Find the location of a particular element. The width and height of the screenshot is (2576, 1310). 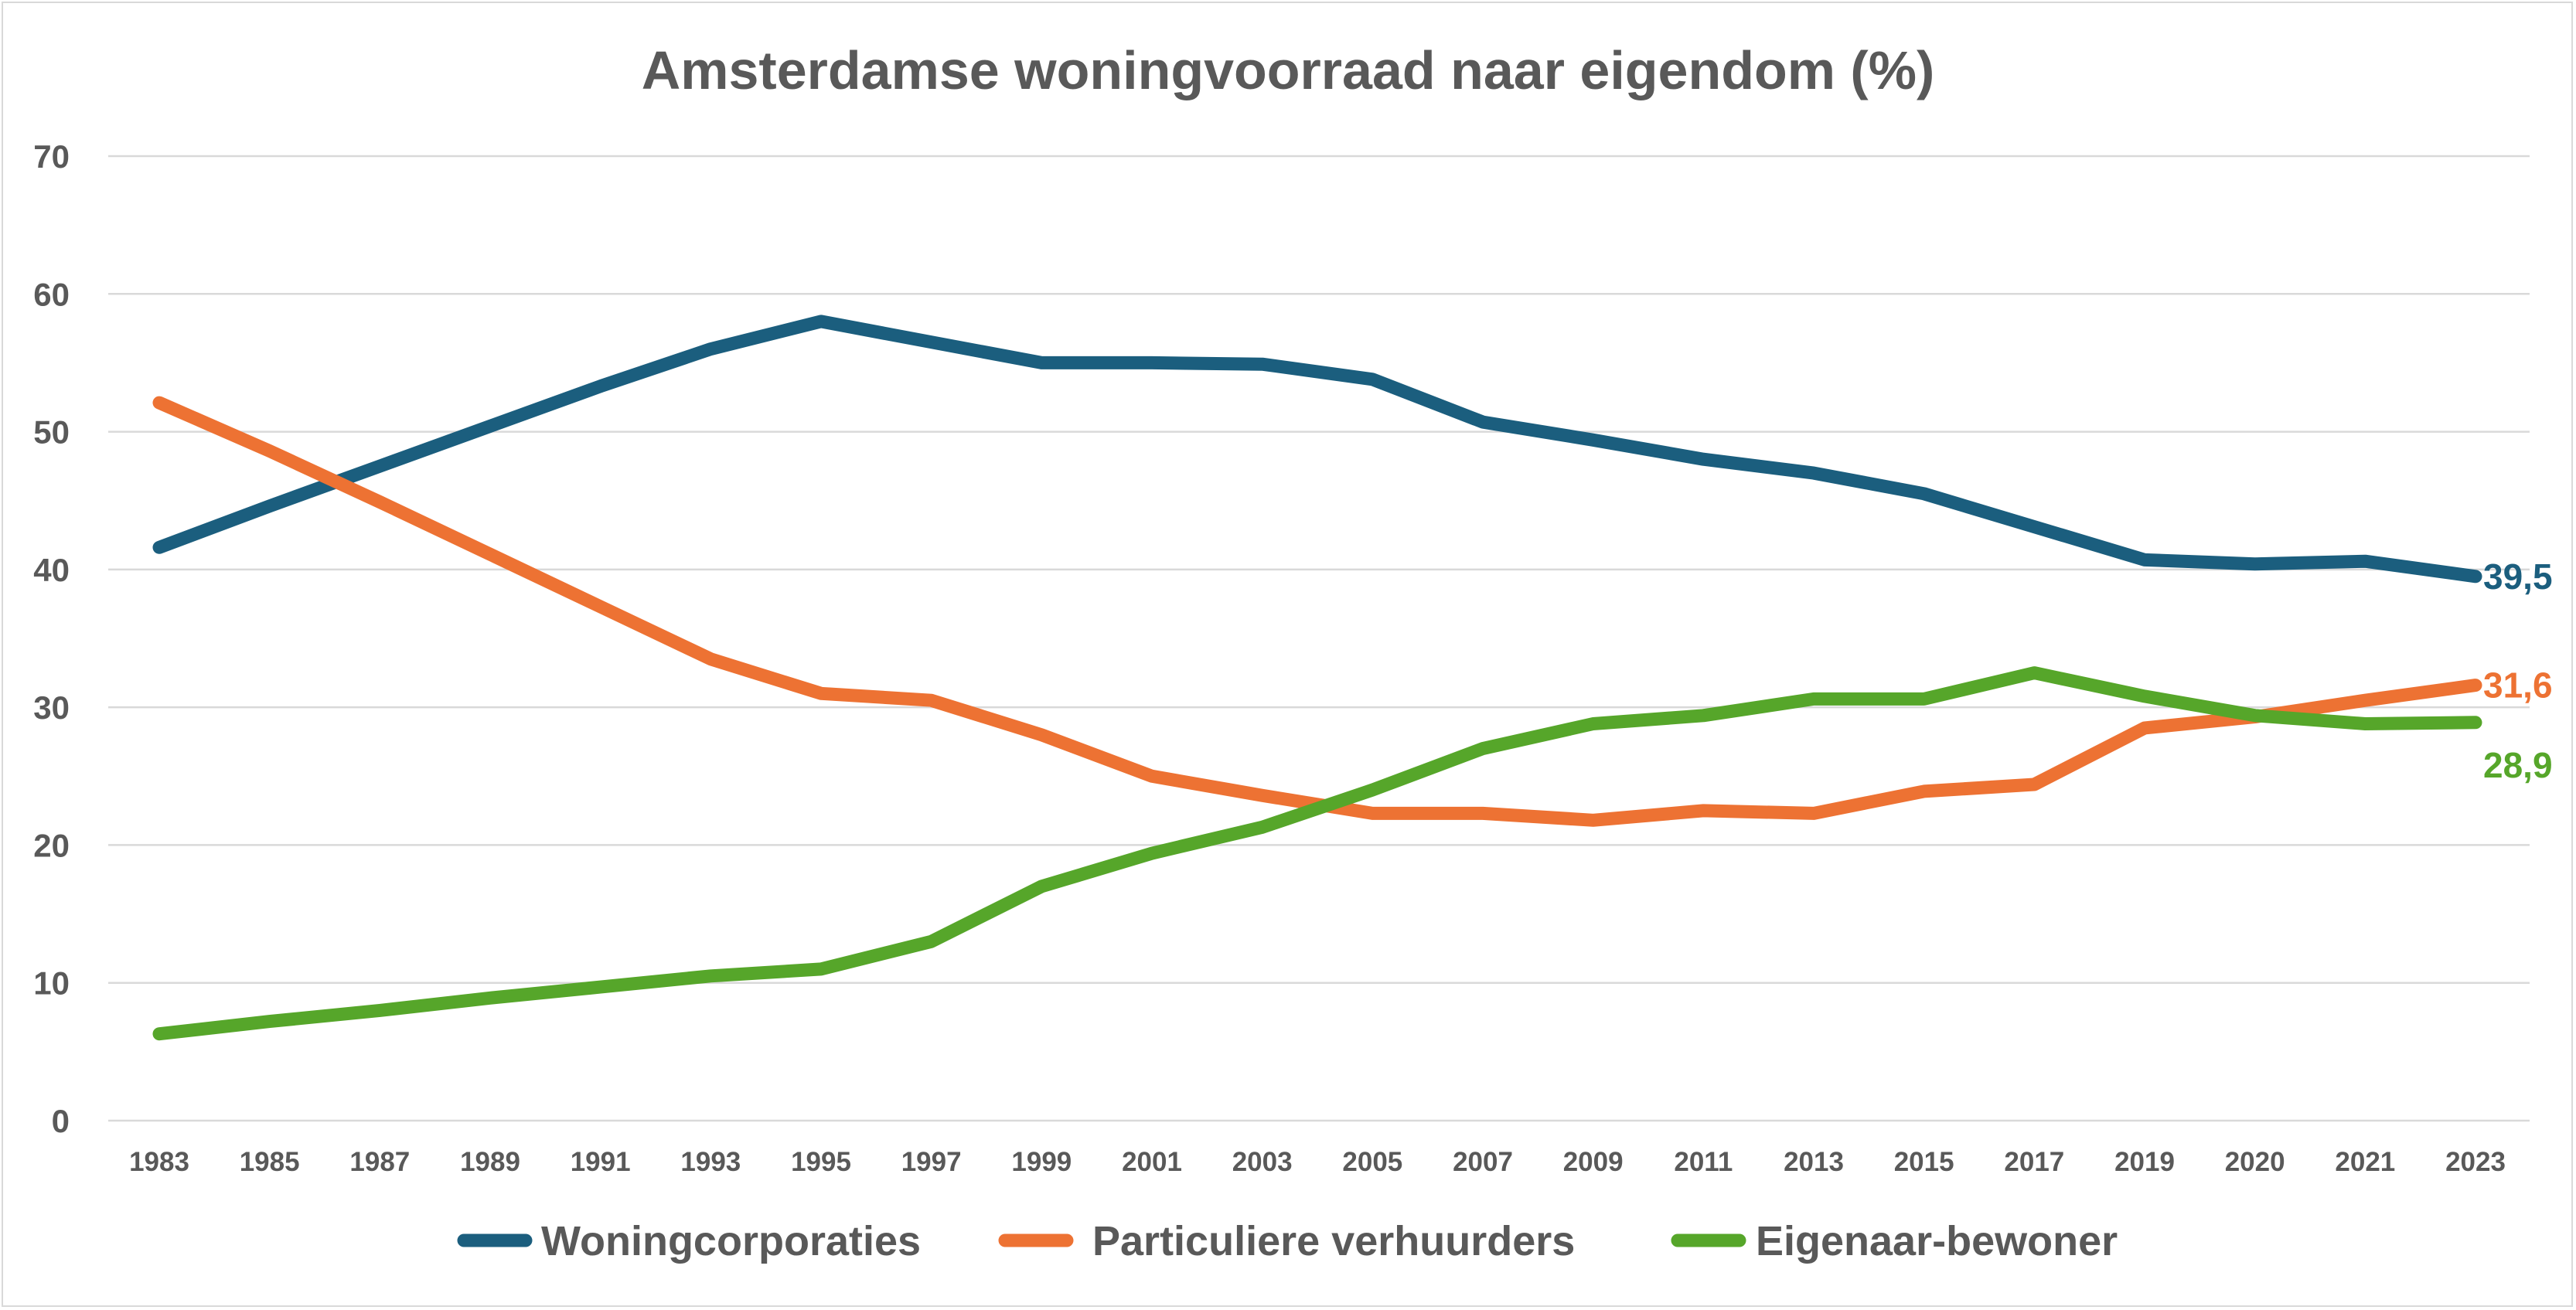

x-tick-label: 1985 is located at coordinates (270, 1162).